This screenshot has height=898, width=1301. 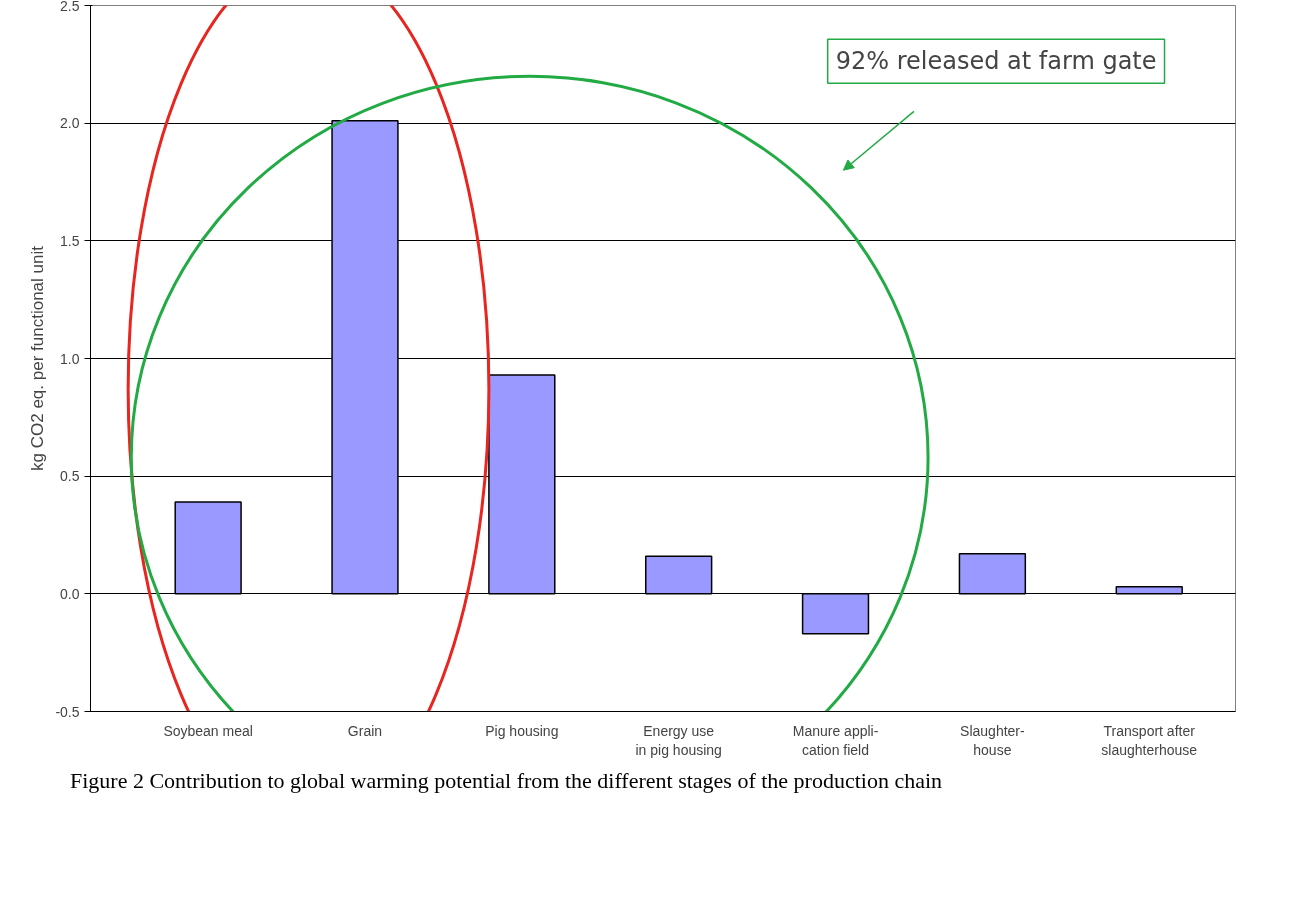 I want to click on annotation: 92% released at farm gate, so click(x=996, y=61).